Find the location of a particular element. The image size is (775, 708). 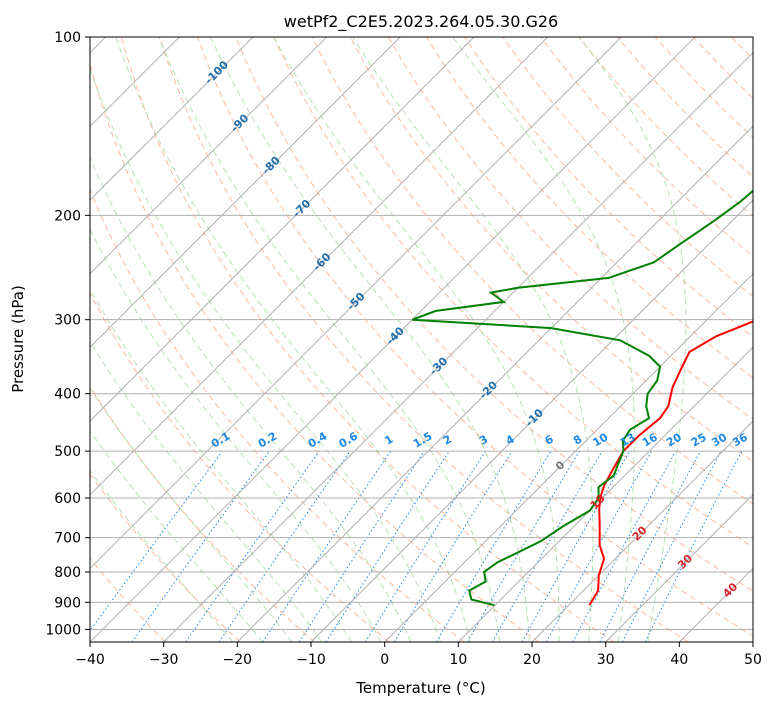

x-tick-label: −40 is located at coordinates (90, 660).